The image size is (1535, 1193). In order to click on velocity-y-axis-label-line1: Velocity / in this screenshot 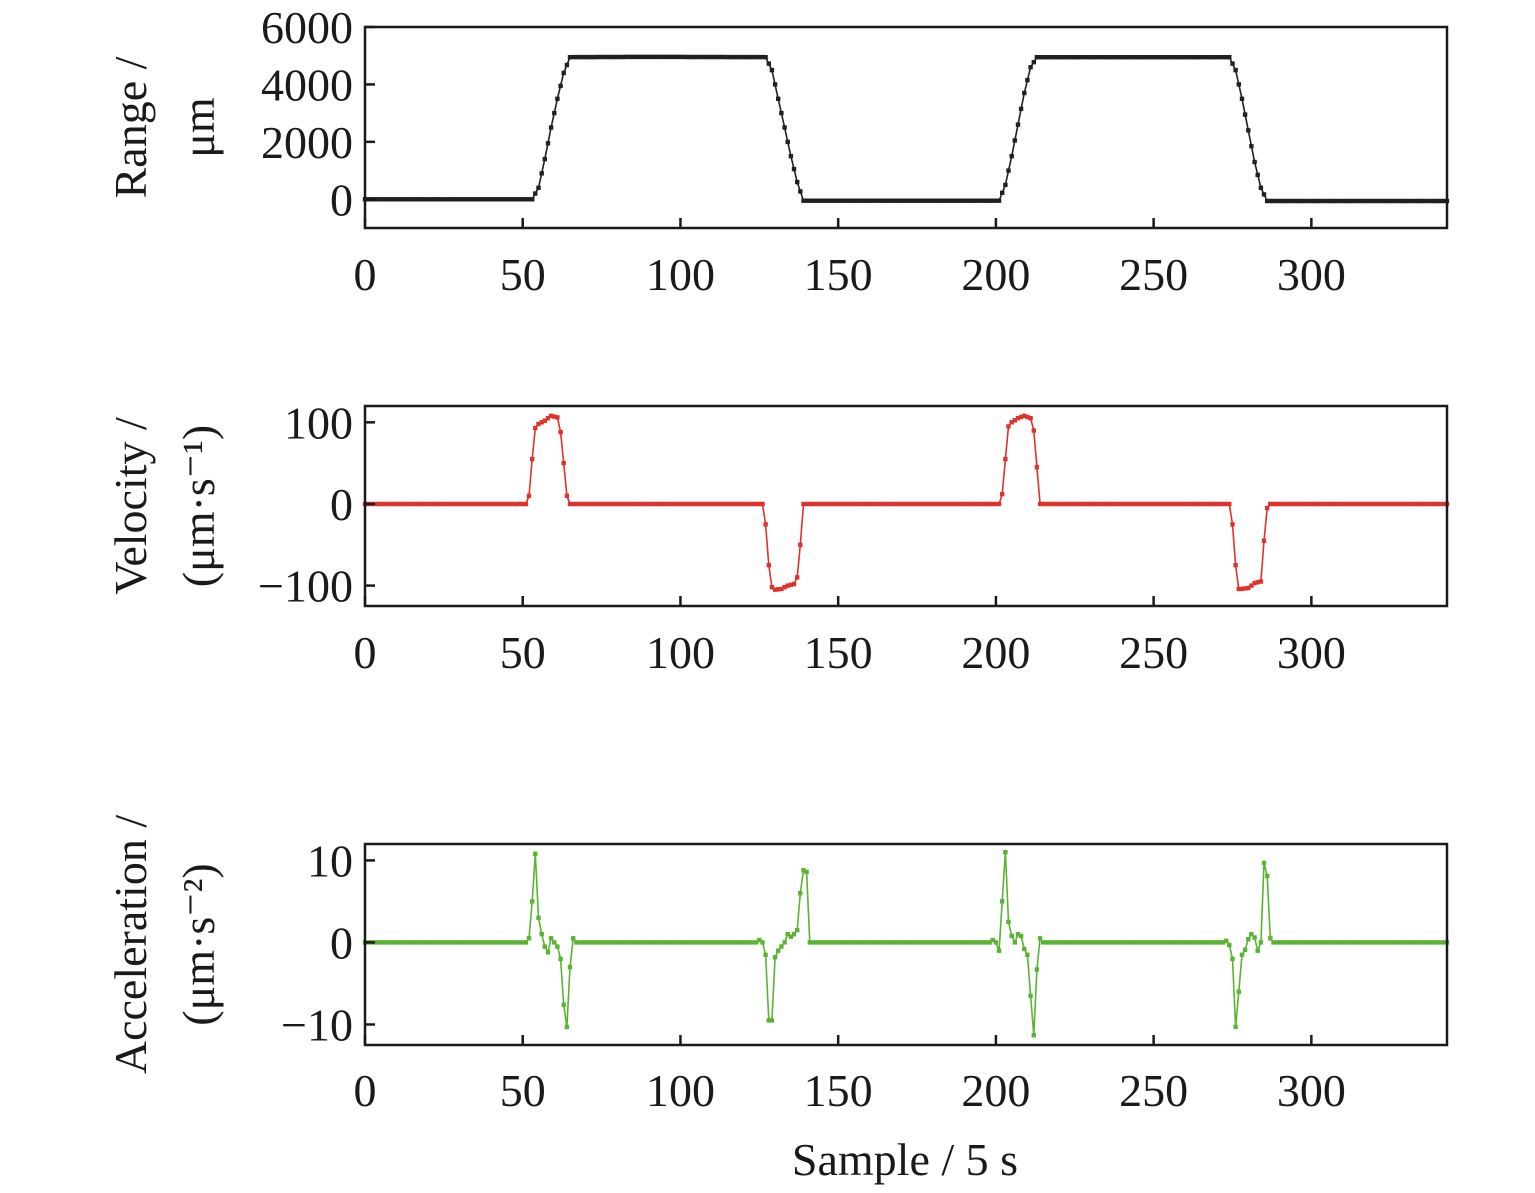, I will do `click(130, 506)`.